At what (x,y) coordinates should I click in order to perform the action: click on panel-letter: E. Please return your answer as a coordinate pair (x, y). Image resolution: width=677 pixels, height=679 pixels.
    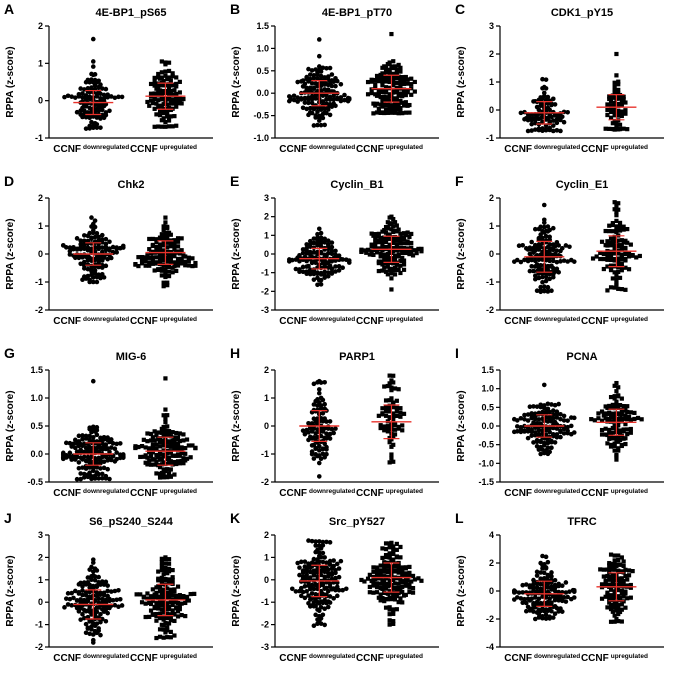
    Looking at the image, I should click on (234, 181).